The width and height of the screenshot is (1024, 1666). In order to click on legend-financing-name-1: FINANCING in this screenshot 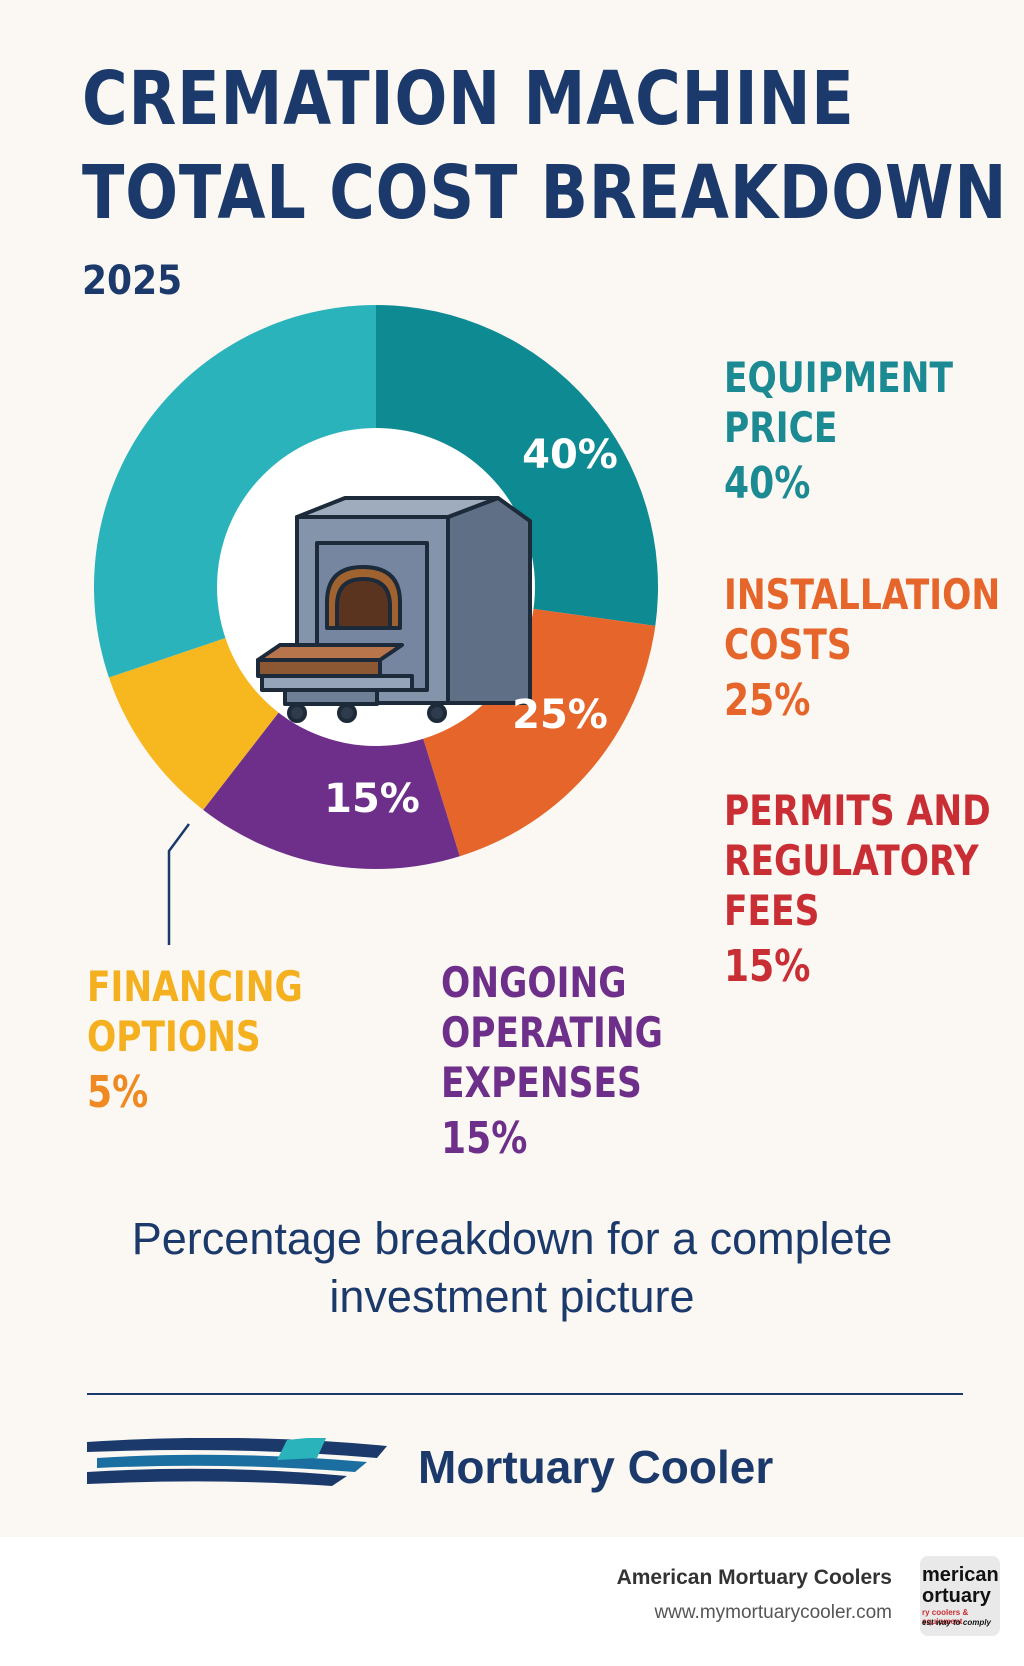, I will do `click(195, 986)`.